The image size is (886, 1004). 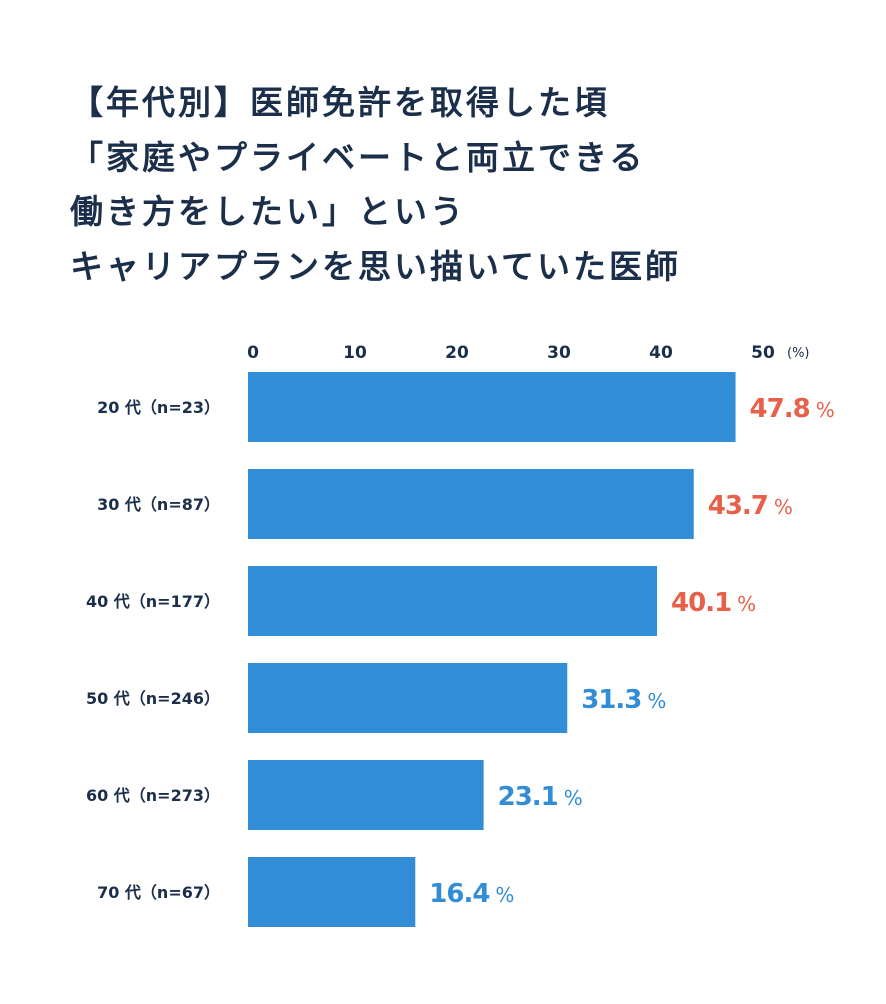 I want to click on category-label: 20 代（n=23）, so click(x=158, y=407).